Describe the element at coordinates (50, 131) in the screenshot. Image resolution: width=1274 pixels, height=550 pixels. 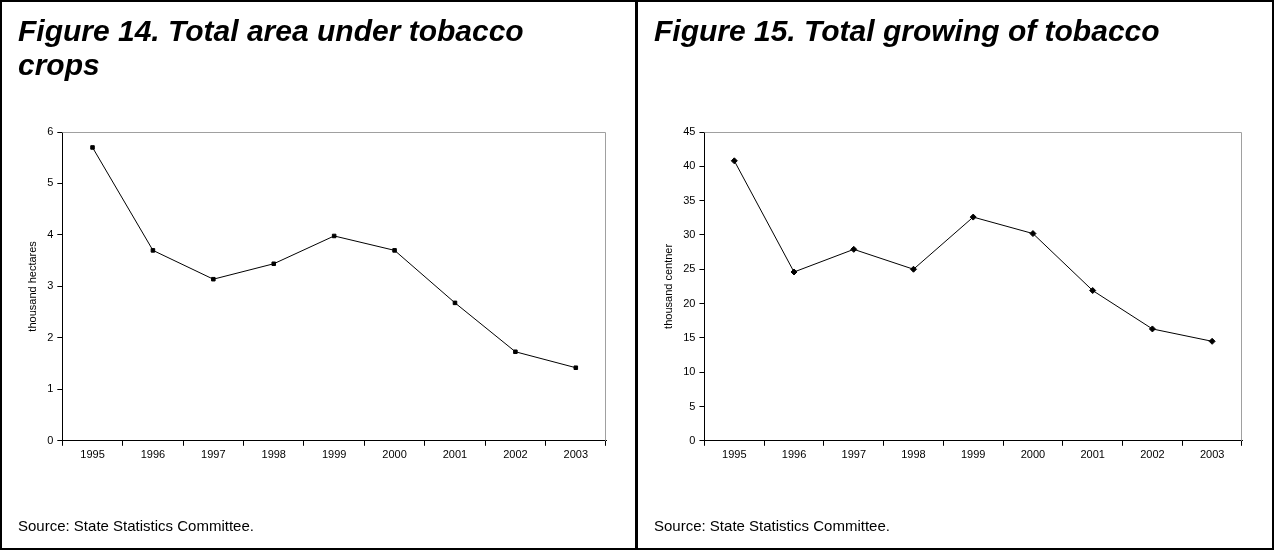
I see `y-tick-label: 6` at that location.